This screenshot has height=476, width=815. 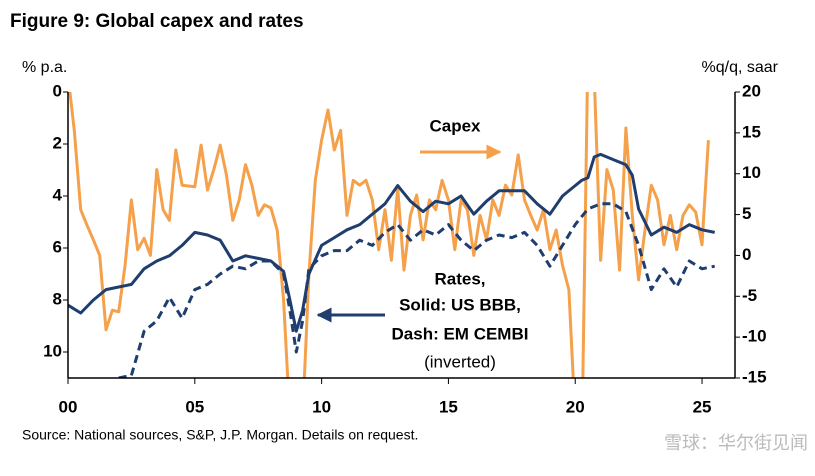 What do you see at coordinates (736, 443) in the screenshot?
I see `watermark: 雪球：华尔街见闻` at bounding box center [736, 443].